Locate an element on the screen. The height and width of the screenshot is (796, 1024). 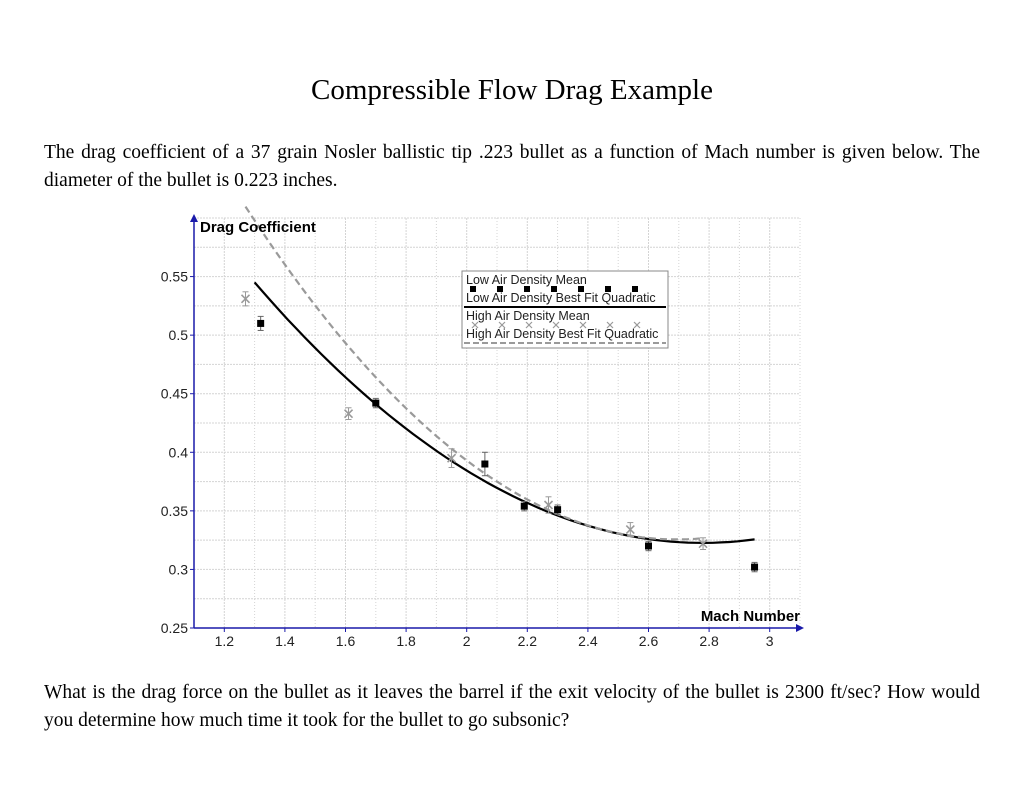
x-axis-arrow is located at coordinates (800, 628).